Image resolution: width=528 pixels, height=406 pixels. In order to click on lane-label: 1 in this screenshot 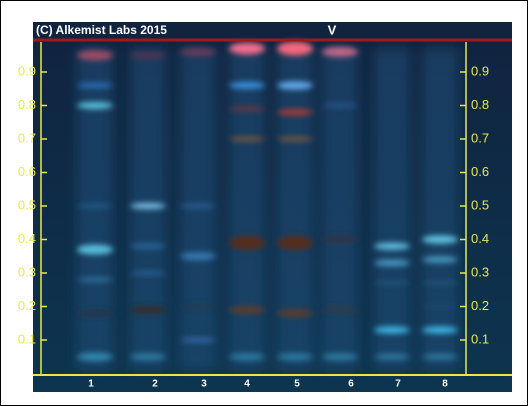, I will do `click(91, 384)`.